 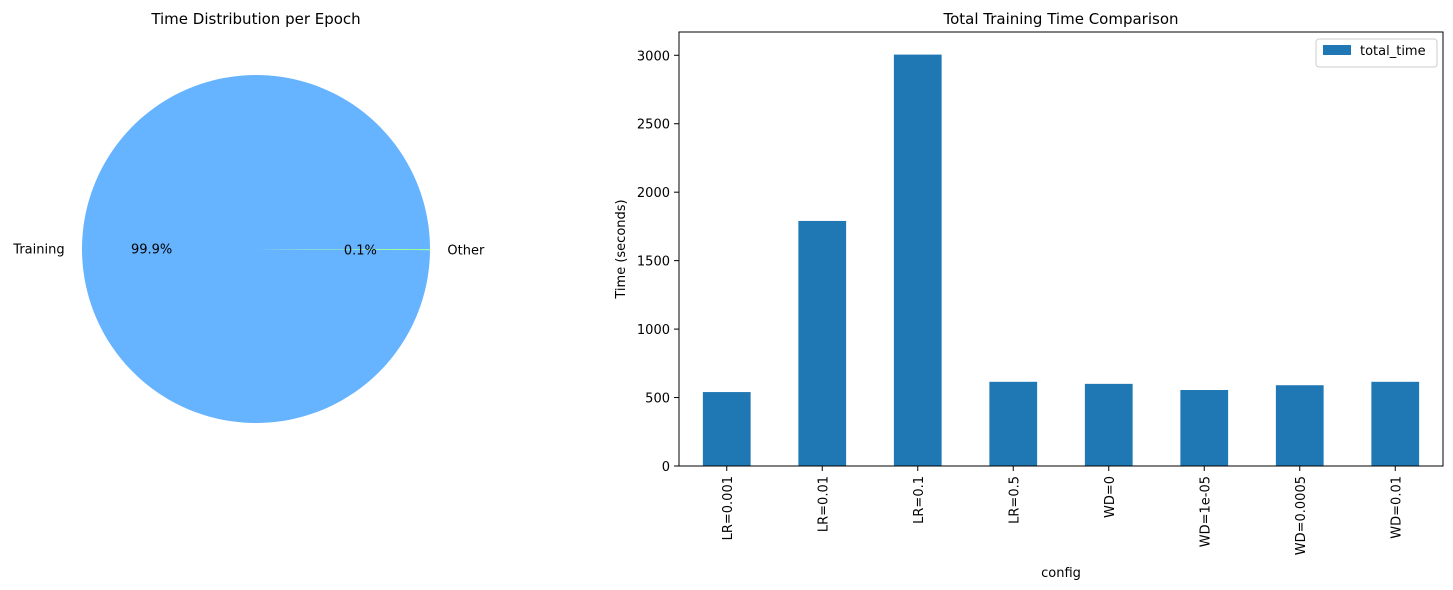 What do you see at coordinates (343, 250) in the screenshot?
I see `pie-slice-other` at bounding box center [343, 250].